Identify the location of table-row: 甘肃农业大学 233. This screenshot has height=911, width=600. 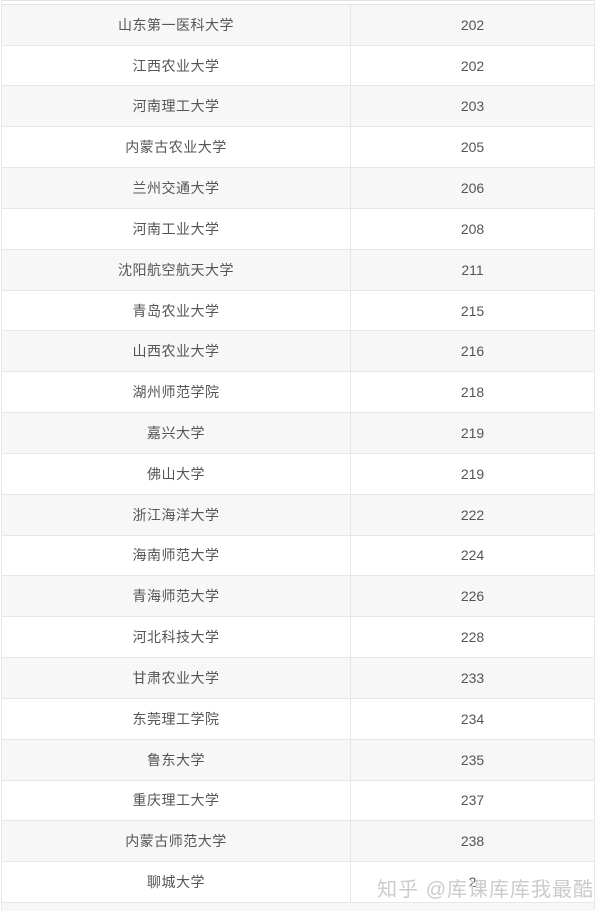
(298, 678).